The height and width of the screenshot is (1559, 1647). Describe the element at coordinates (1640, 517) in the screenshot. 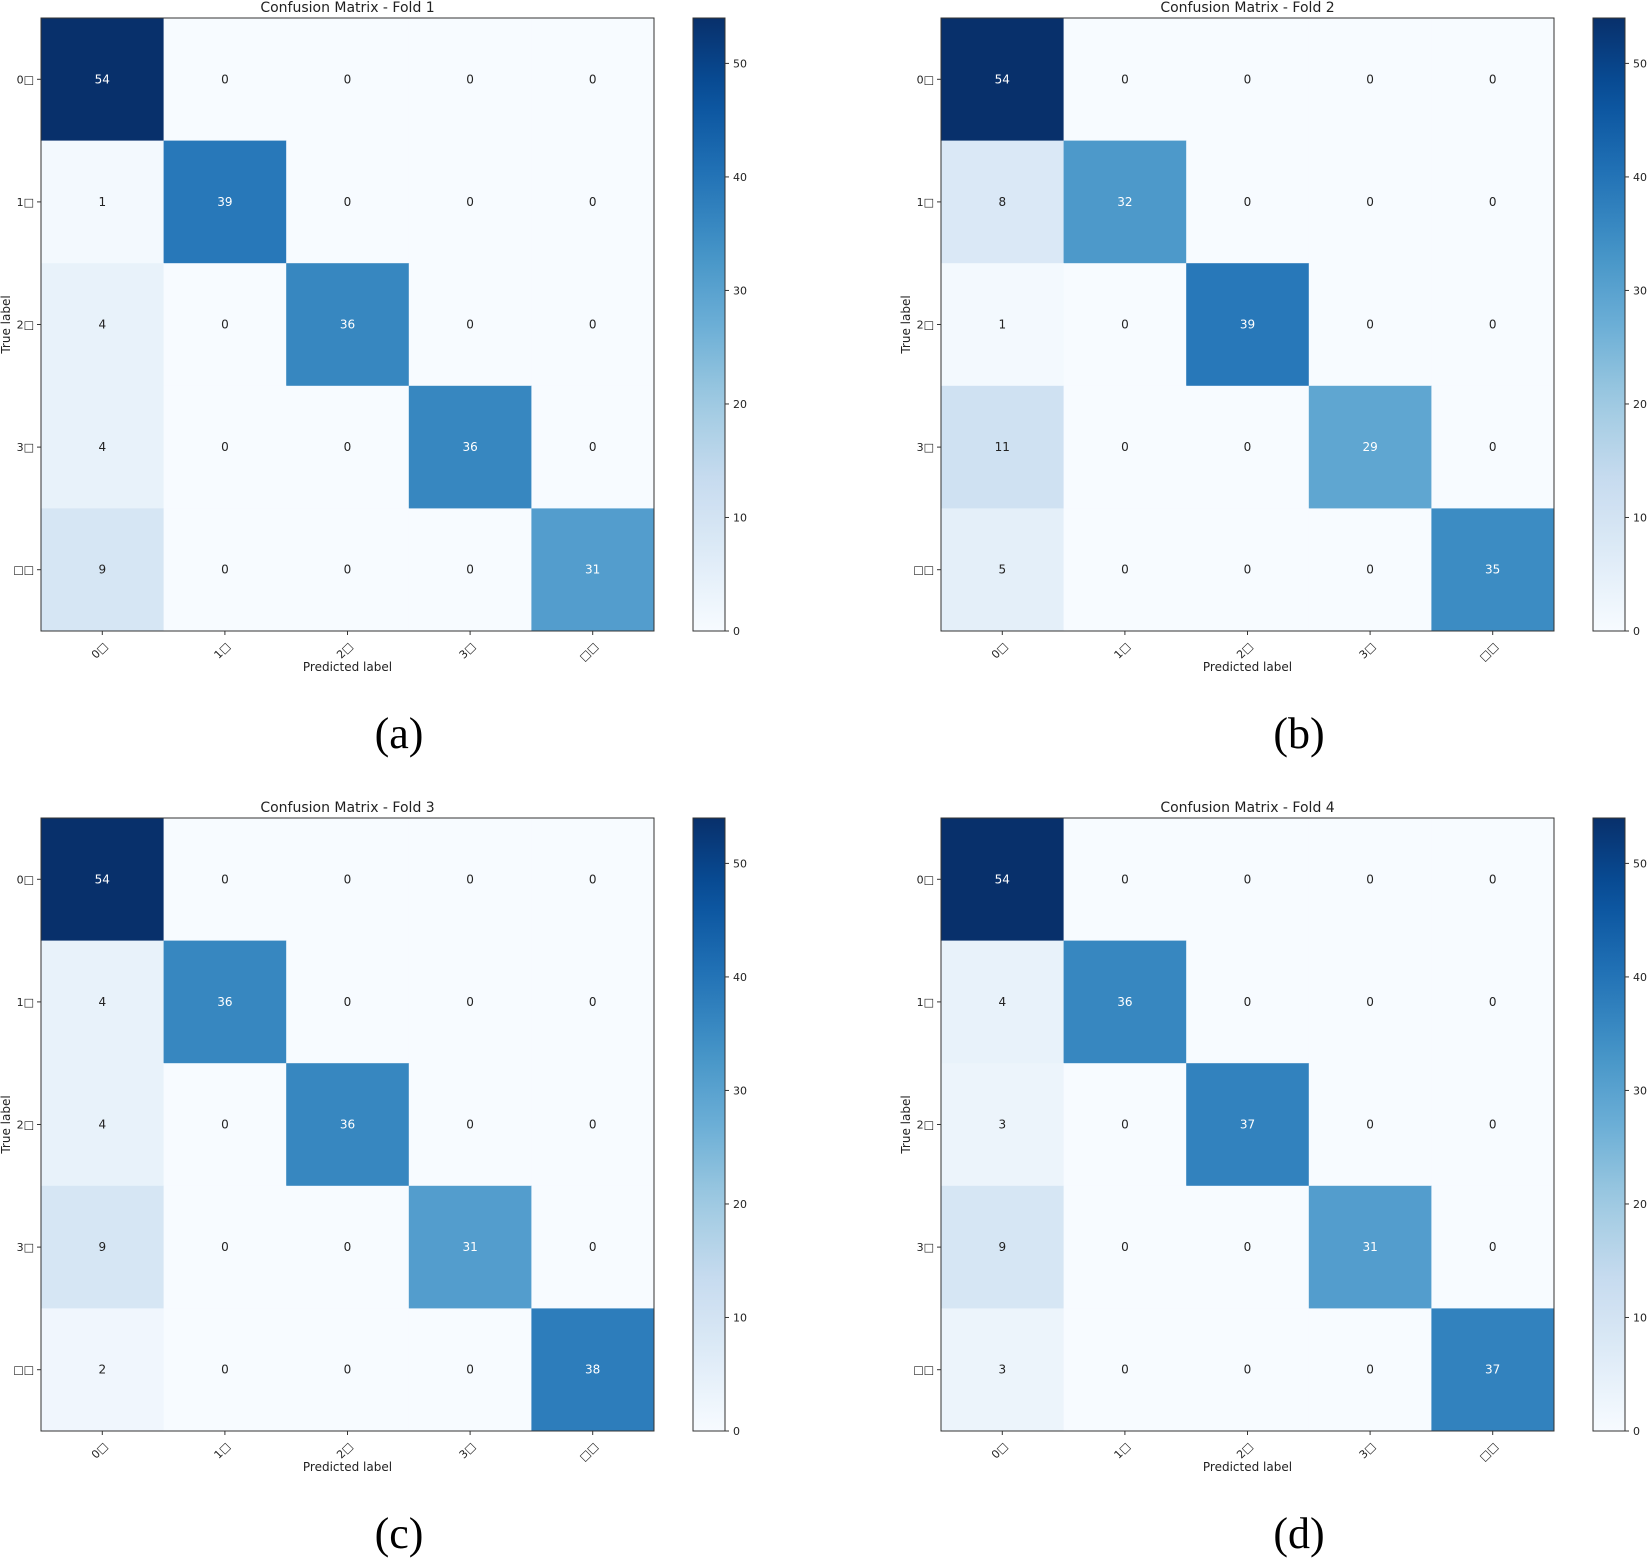

I see `colorbar-tick-label: 10` at that location.